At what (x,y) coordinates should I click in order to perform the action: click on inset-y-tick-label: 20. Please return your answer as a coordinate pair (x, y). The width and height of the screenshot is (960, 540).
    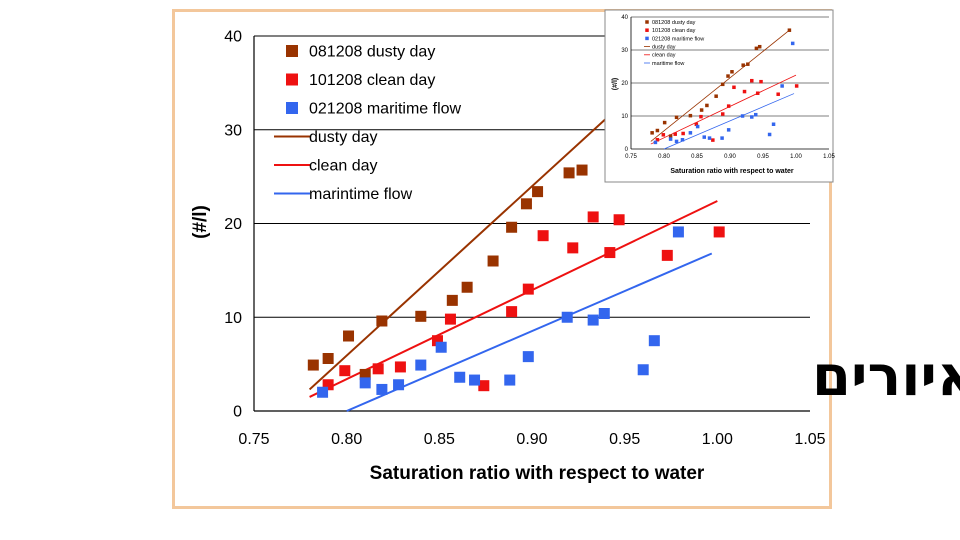
    Looking at the image, I should click on (624, 84).